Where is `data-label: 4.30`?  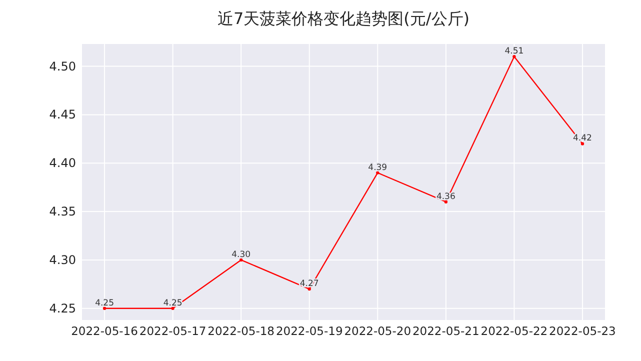
data-label: 4.30 is located at coordinates (241, 255).